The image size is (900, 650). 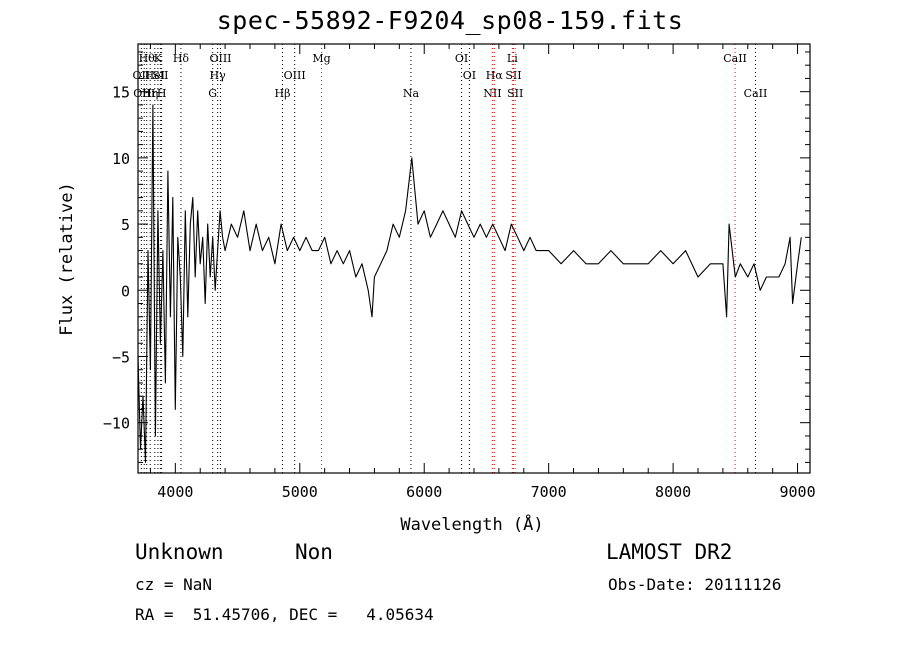 I want to click on object-class: Unknown, so click(x=179, y=552).